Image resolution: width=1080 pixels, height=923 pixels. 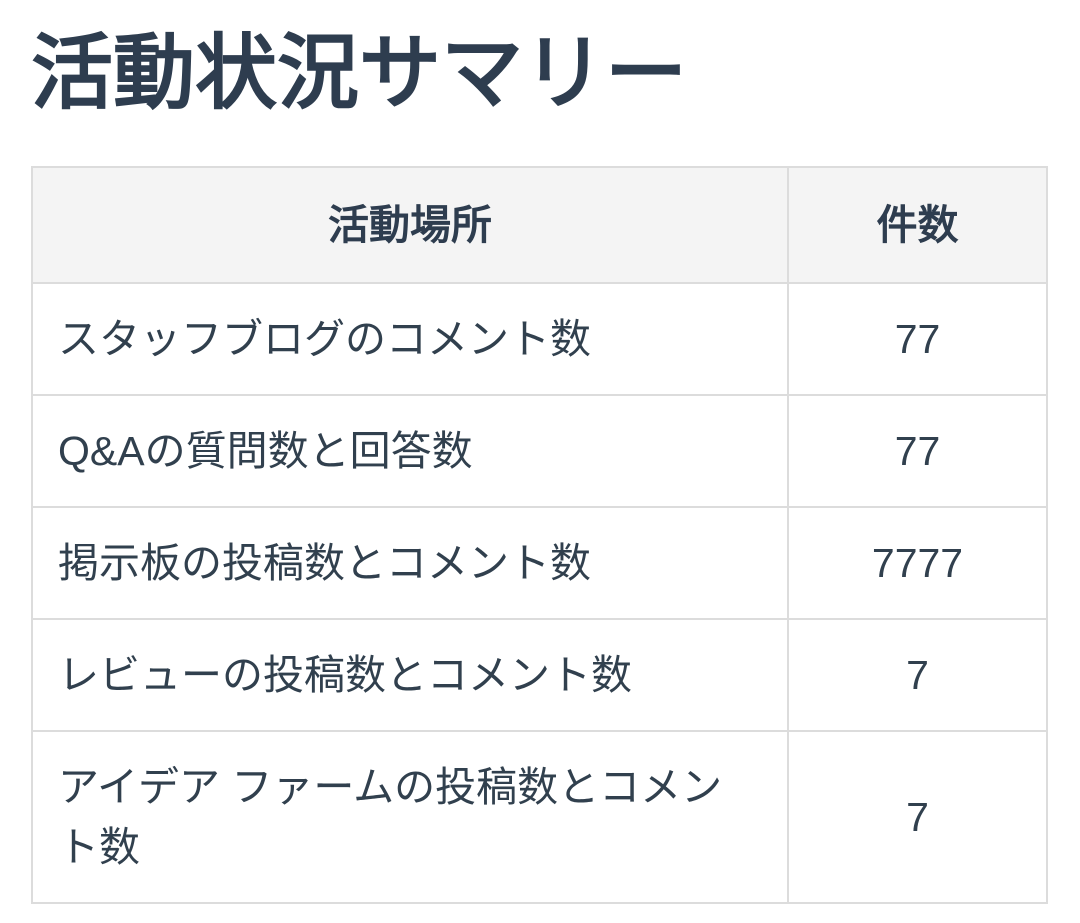 I want to click on table-row: Q&Aの質問数と回答数 77, so click(x=539, y=451).